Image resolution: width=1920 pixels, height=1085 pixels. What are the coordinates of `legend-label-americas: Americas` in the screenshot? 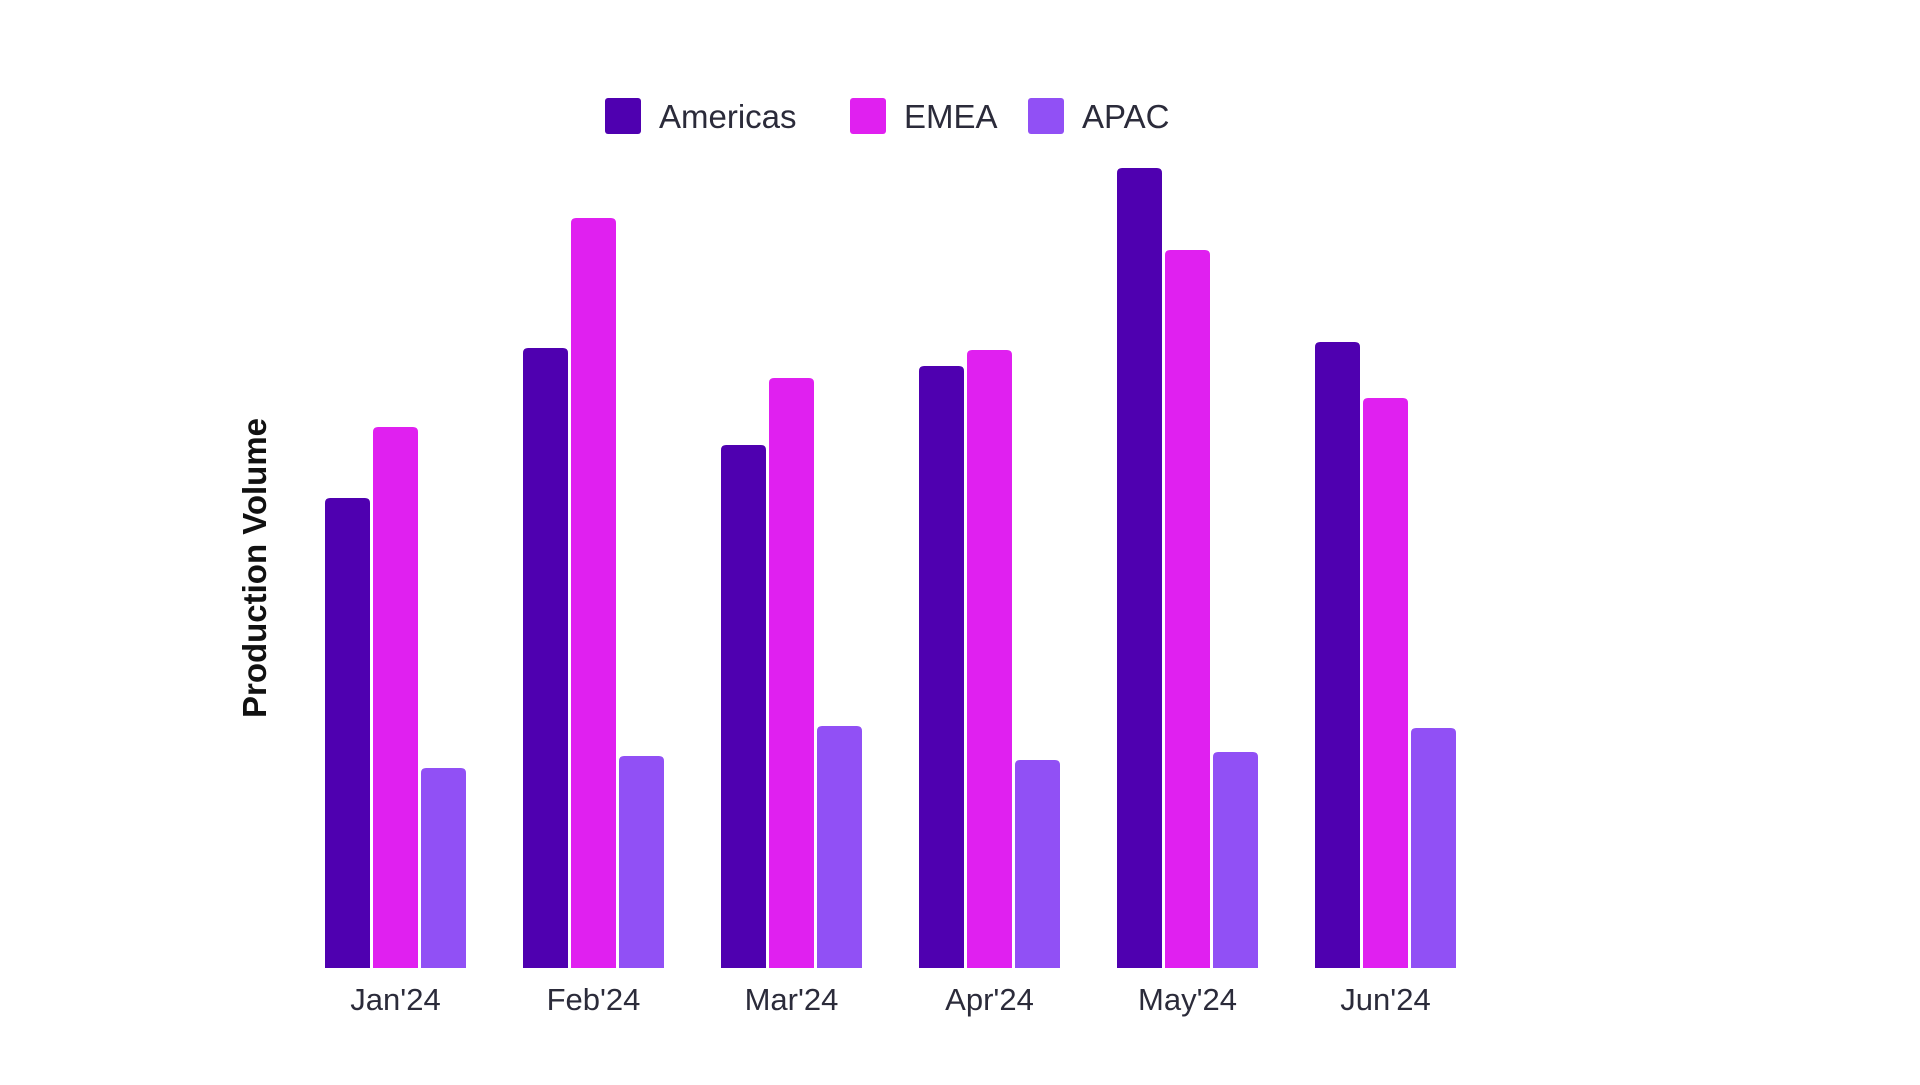 It's located at (728, 116).